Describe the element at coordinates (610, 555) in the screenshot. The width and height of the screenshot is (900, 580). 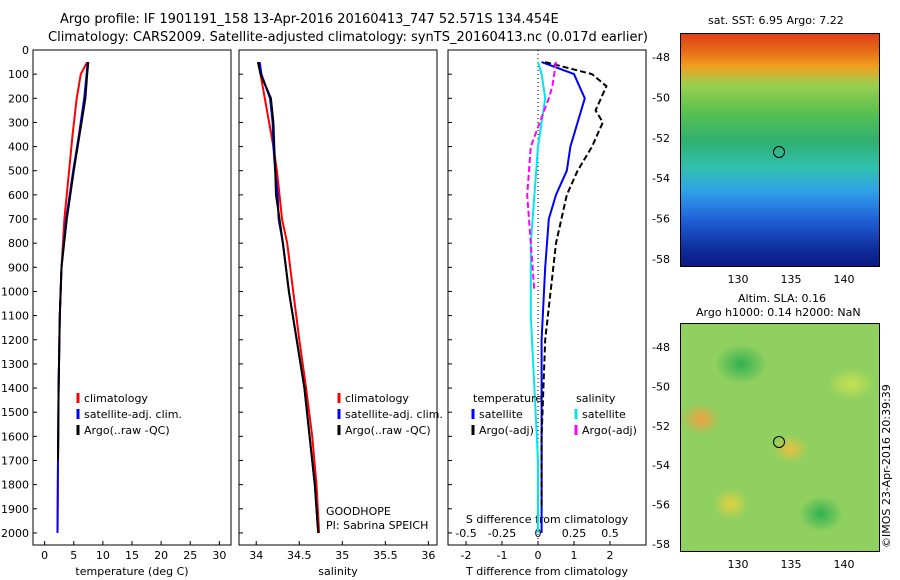
I see `difference-profile-xtick-label-2: 2` at that location.